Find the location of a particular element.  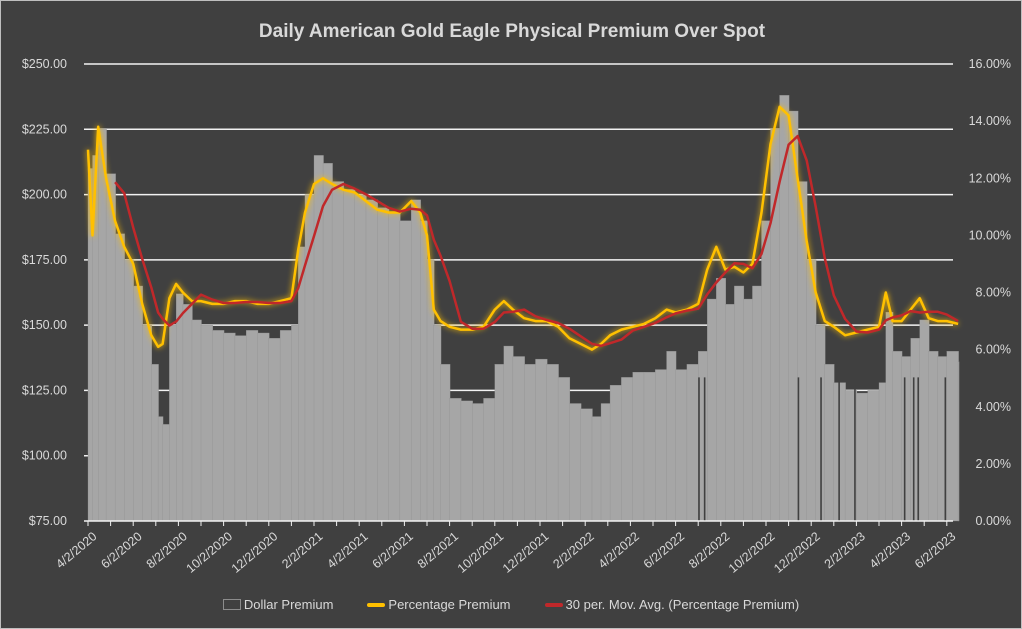

y-left-tick-label: $75.00 is located at coordinates (48, 521).